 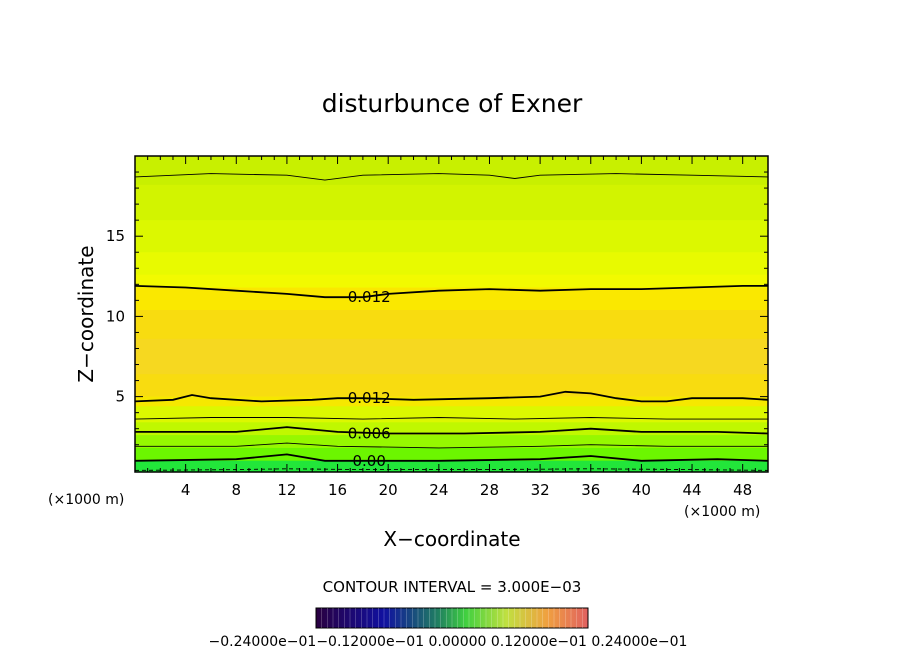 I want to click on y-axis-label: Z−coordinate, so click(x=86, y=313).